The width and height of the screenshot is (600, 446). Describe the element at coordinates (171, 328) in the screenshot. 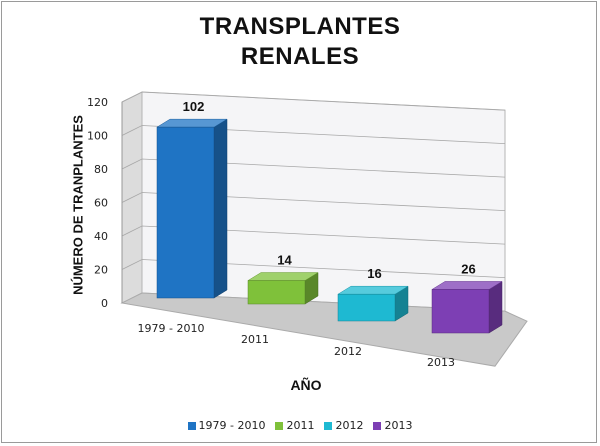

I see `x-tick-label: 1979 - 2010` at that location.